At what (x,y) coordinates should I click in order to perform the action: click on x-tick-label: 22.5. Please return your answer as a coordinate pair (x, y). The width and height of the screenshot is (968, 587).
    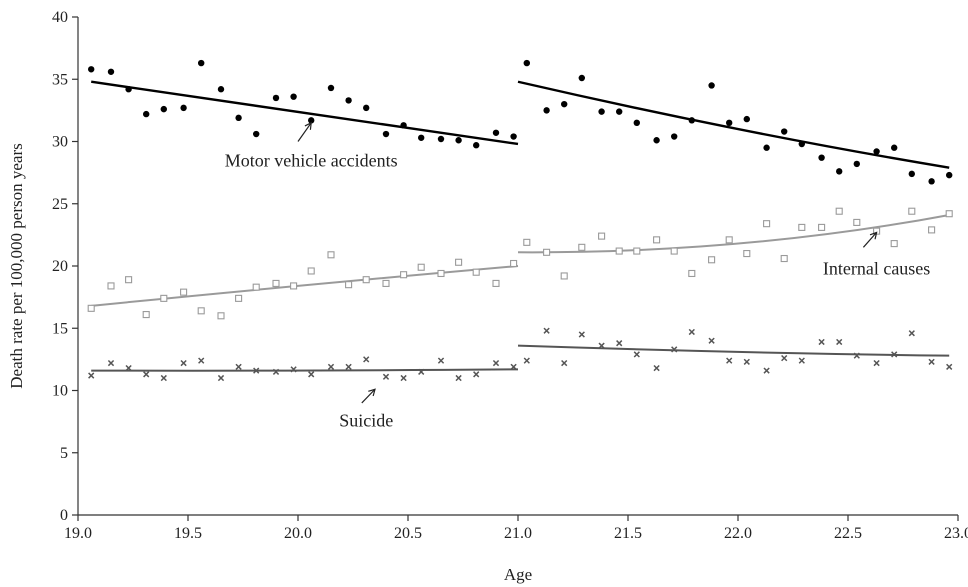
    Looking at the image, I should click on (848, 533).